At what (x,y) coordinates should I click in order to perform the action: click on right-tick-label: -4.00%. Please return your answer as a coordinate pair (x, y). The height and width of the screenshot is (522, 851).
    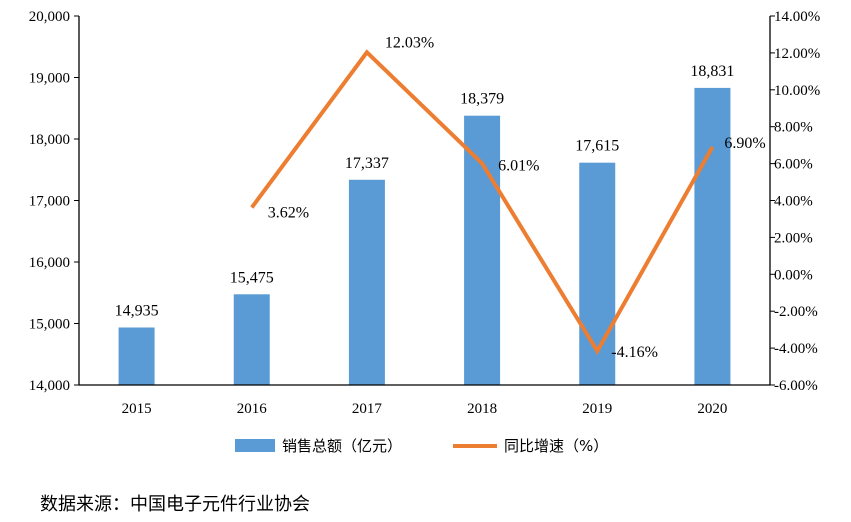
    Looking at the image, I should click on (796, 349).